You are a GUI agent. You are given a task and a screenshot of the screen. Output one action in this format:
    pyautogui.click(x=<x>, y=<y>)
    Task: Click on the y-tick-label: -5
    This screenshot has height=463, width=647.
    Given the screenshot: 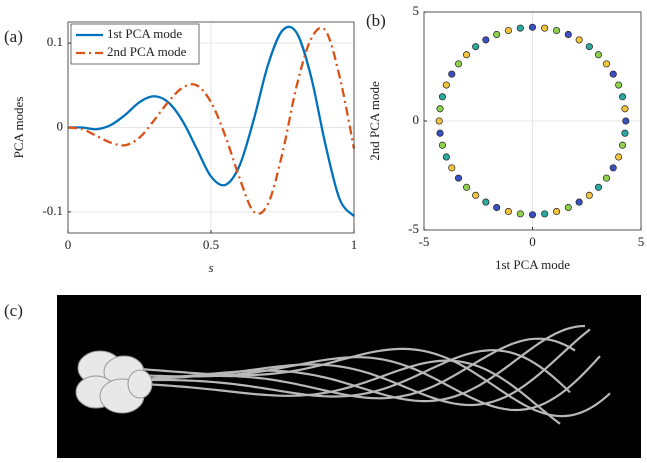 What is the action you would take?
    pyautogui.click(x=413, y=228)
    